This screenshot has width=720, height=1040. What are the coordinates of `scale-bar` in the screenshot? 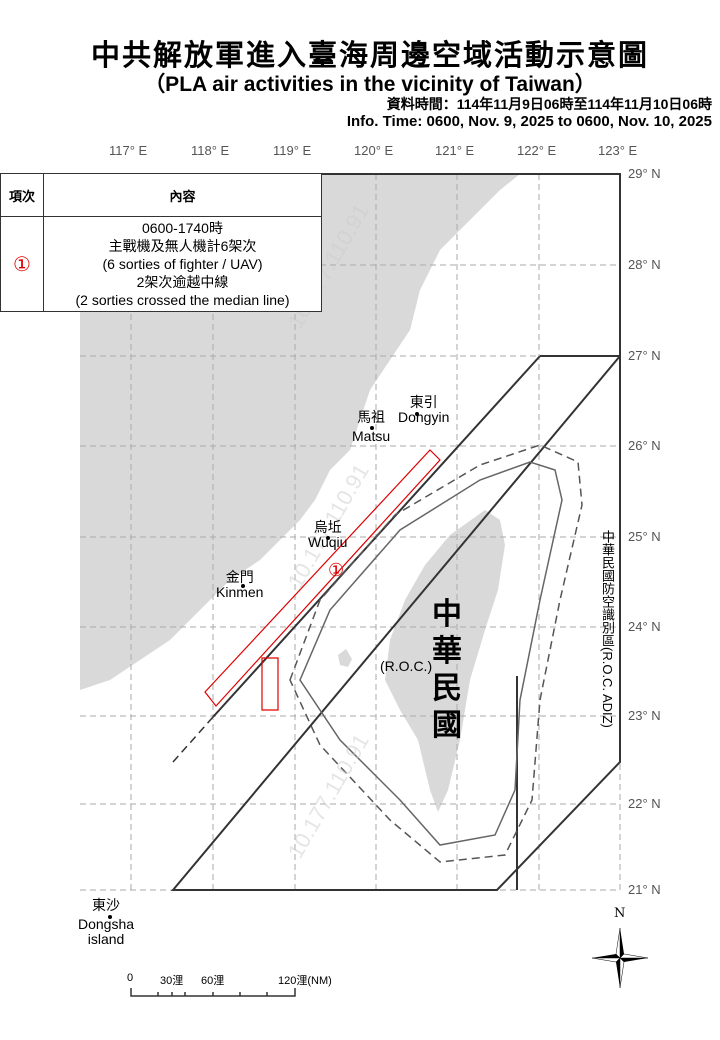 It's located at (213, 992).